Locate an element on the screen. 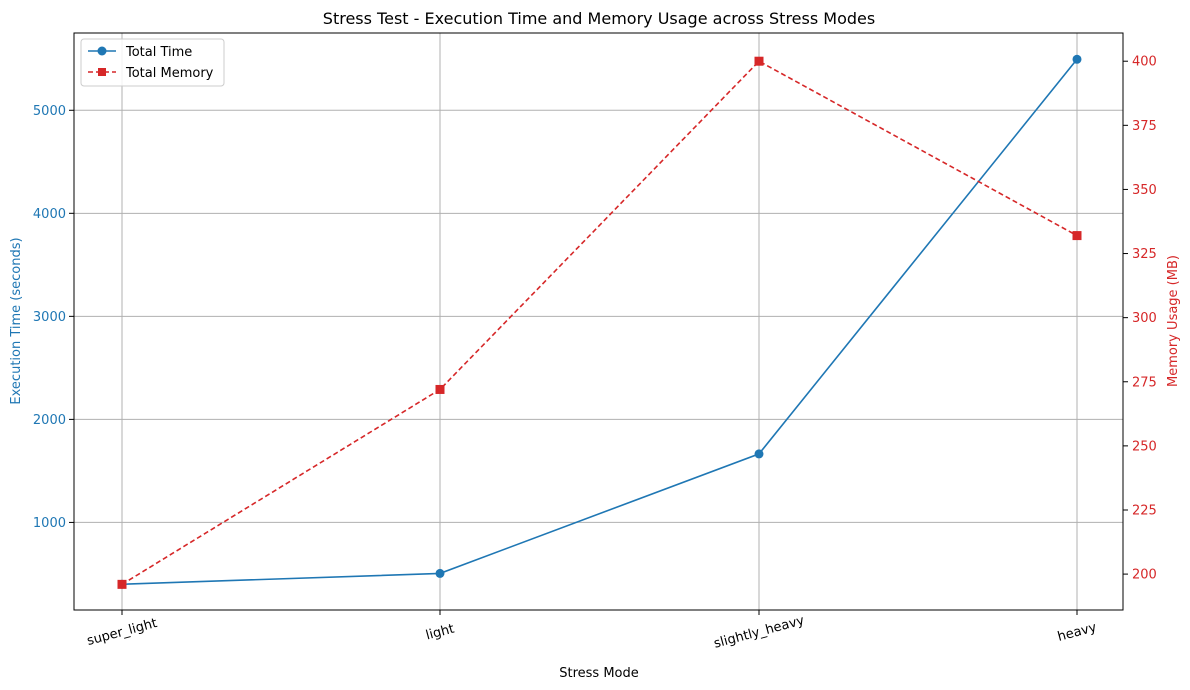 The height and width of the screenshot is (690, 1190). y-left-tick-label: 2000 is located at coordinates (49, 420).